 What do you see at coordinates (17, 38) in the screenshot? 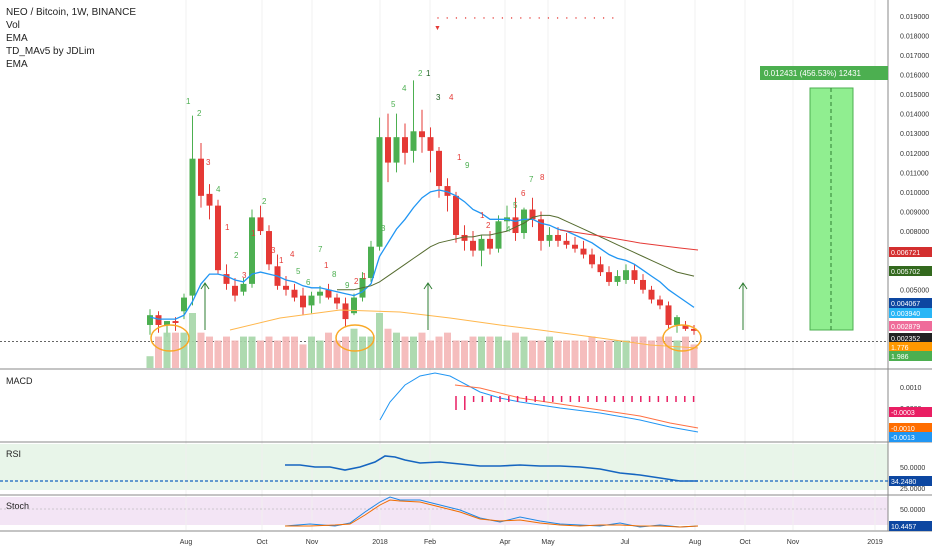
I see `legend-line-ema: EMA` at bounding box center [17, 38].